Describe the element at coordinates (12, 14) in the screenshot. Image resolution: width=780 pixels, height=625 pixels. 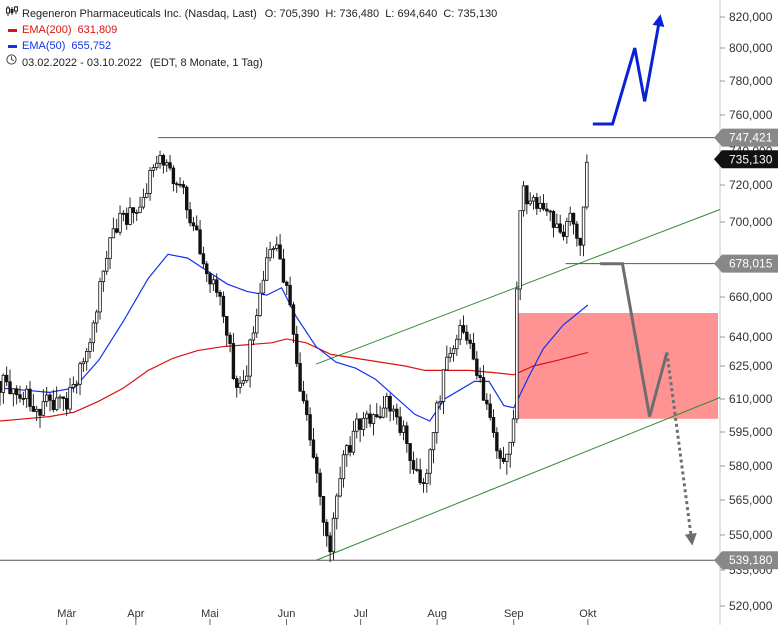
I see `candlestick-icon` at that location.